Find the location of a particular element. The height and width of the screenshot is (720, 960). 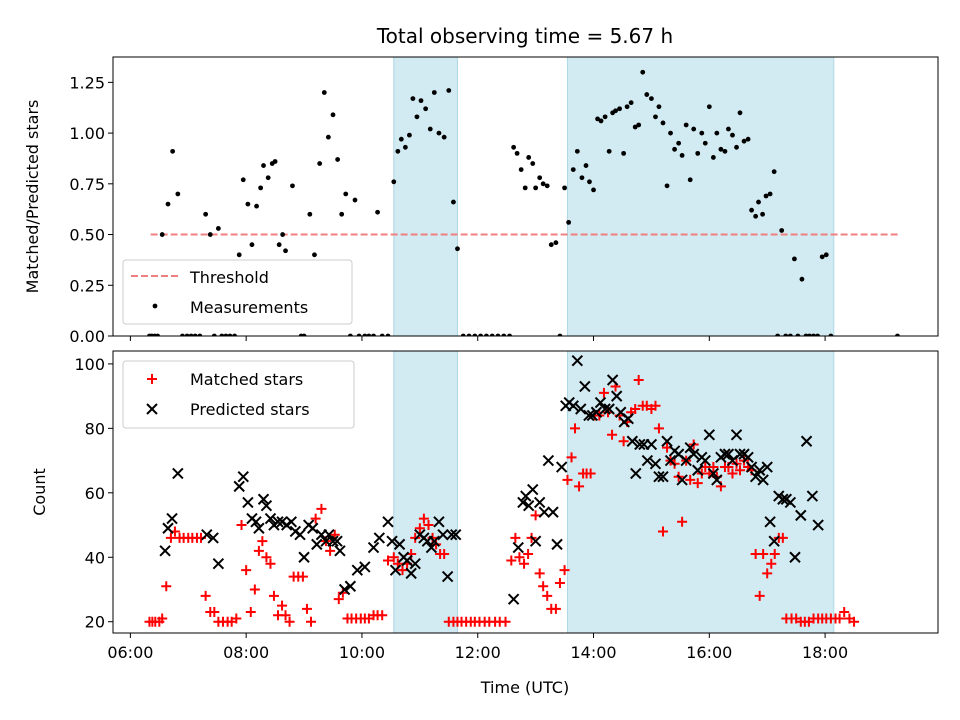

legend-box is located at coordinates (238, 394).